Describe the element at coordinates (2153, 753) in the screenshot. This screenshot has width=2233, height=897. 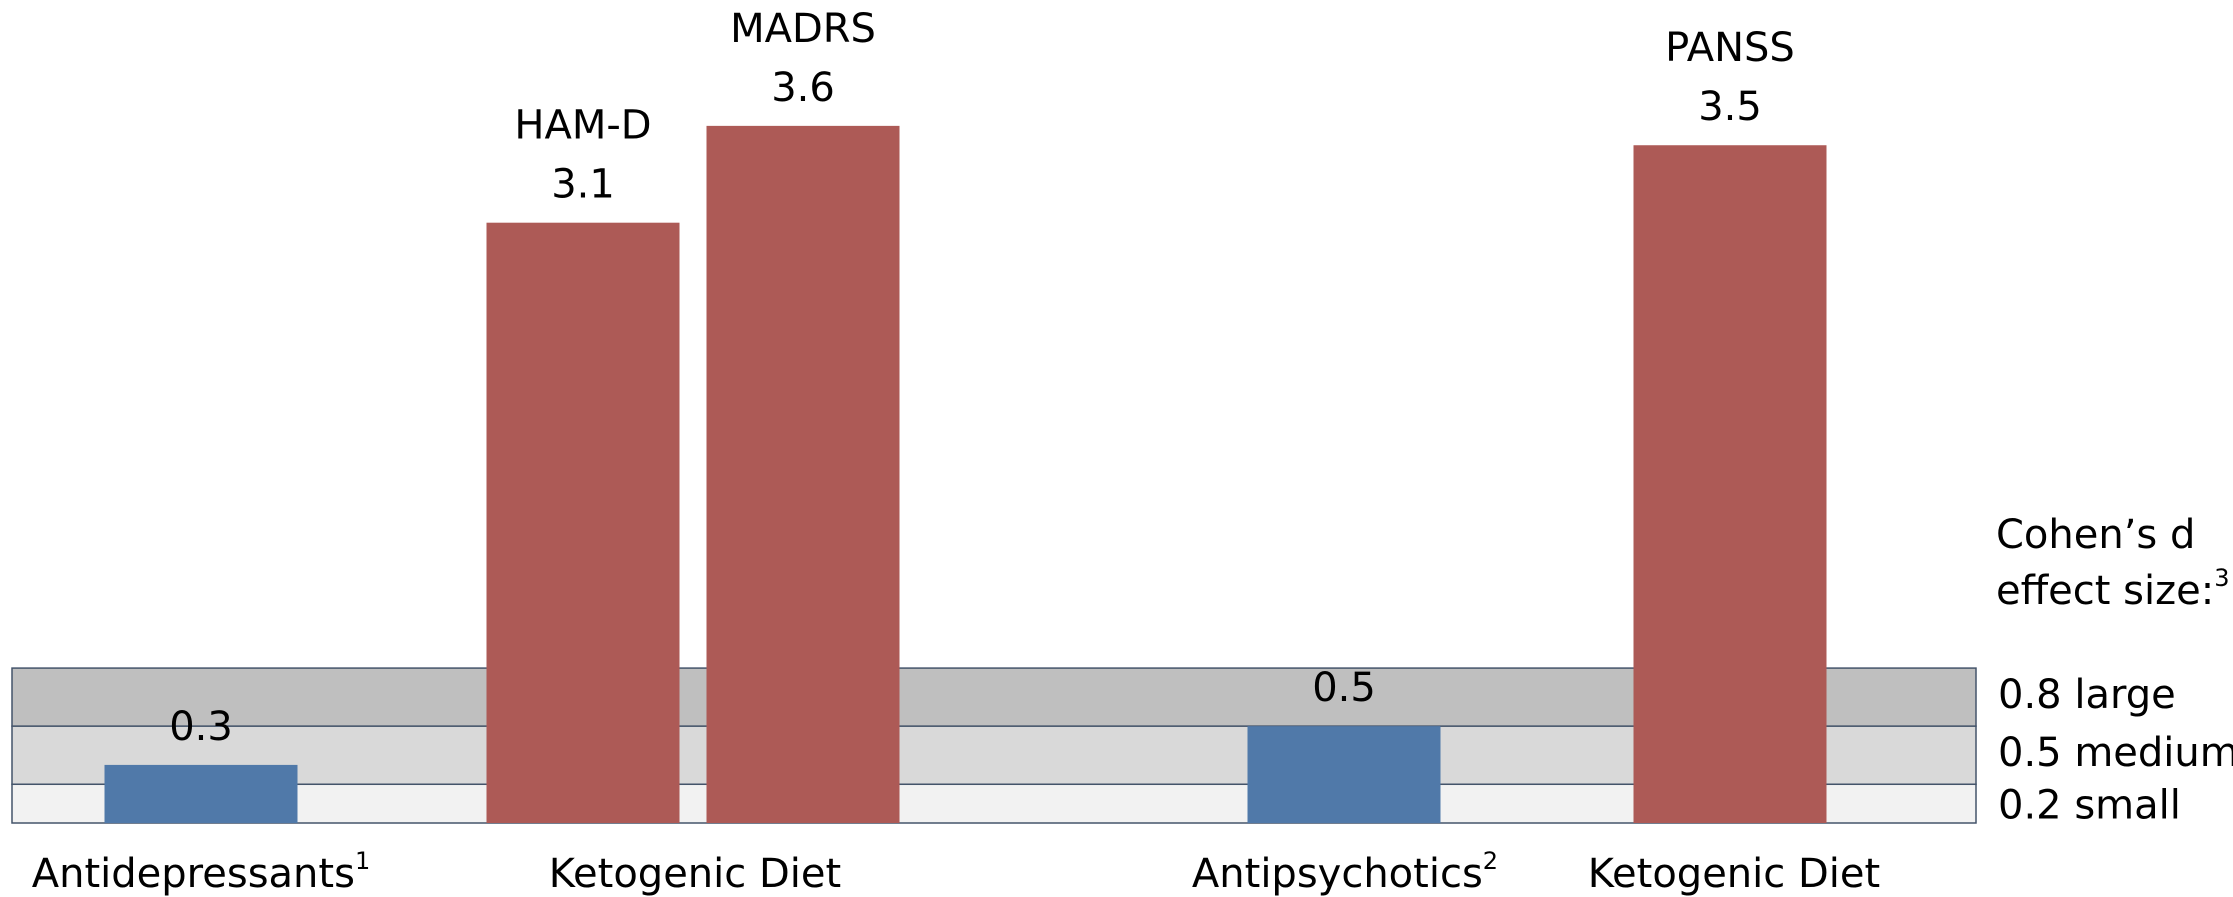
I see `band-name: medium` at that location.